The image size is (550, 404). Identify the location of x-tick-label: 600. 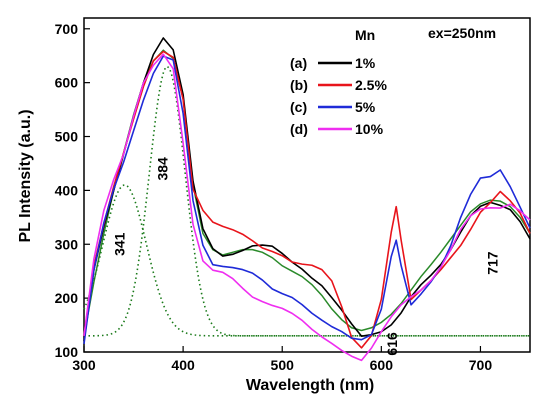
(382, 365).